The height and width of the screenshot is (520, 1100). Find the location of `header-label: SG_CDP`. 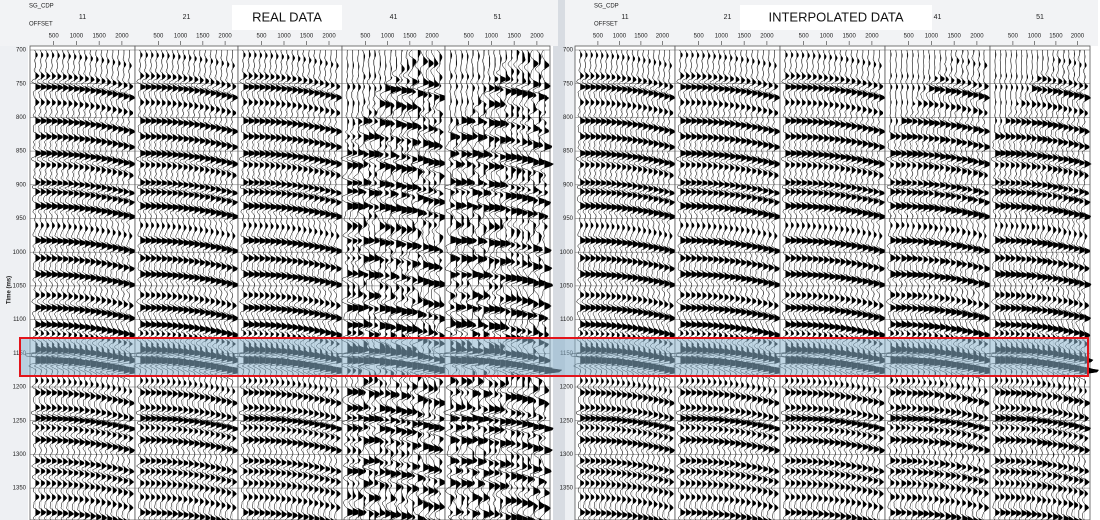

header-label: SG_CDP is located at coordinates (606, 7).